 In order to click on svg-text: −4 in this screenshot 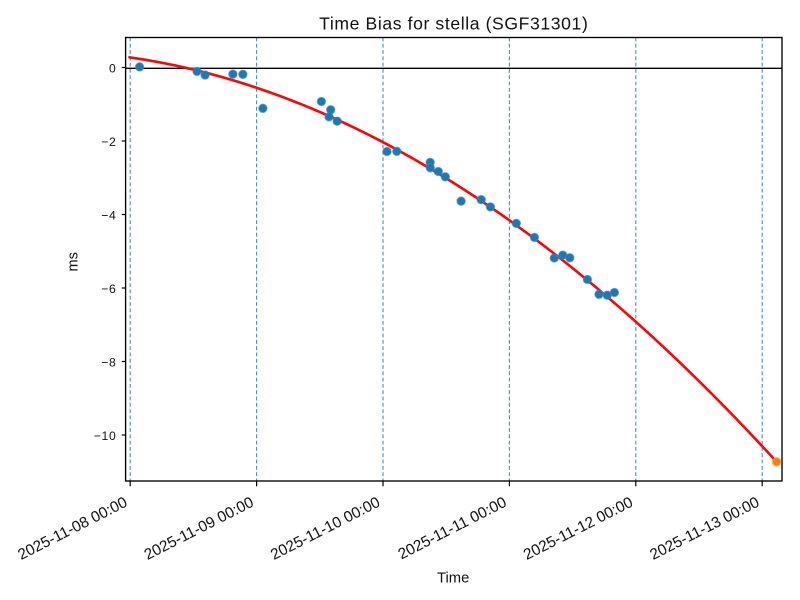, I will do `click(108, 216)`.